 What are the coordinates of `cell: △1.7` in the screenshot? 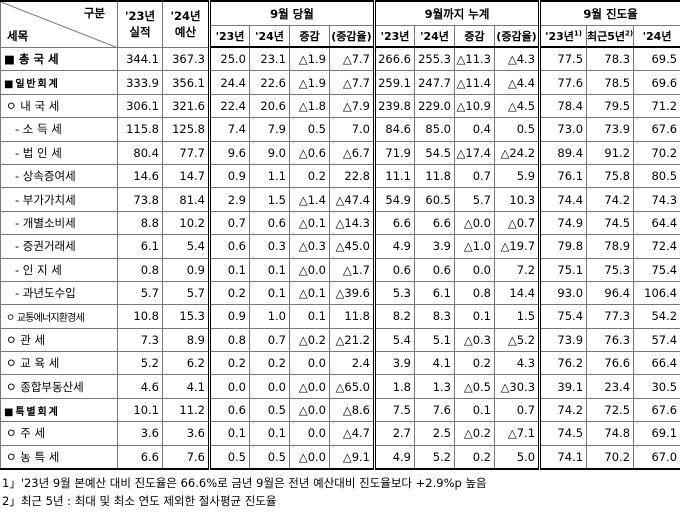 It's located at (352, 269).